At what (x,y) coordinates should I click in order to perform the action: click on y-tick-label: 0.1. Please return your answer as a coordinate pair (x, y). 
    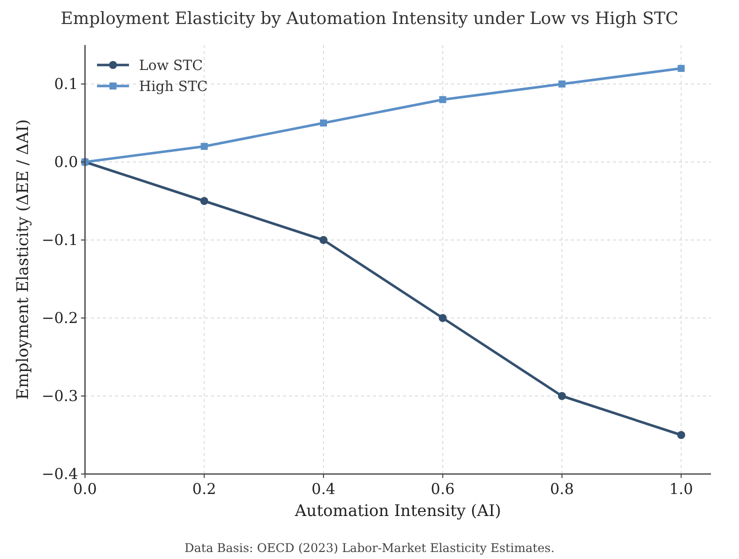
    Looking at the image, I should click on (66, 84).